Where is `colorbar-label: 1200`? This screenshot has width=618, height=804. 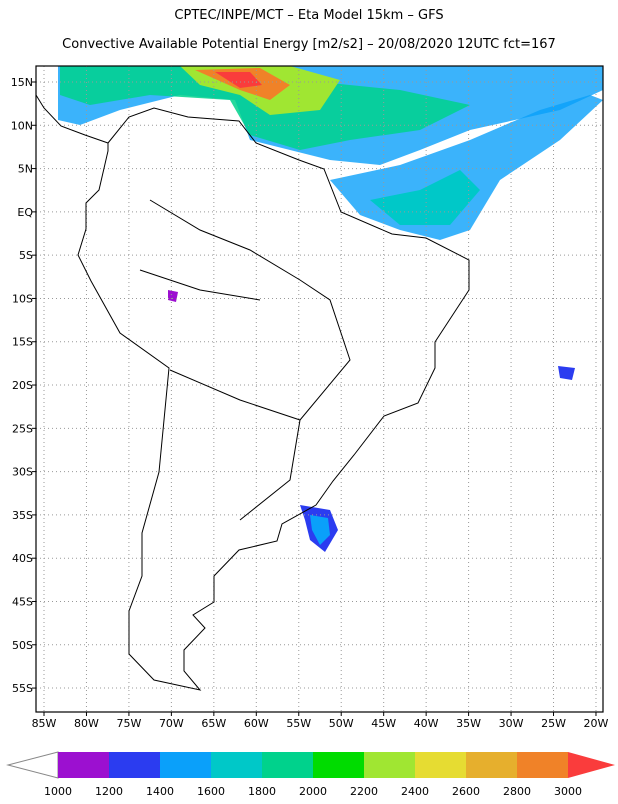
colorbar-label: 1200 is located at coordinates (109, 791).